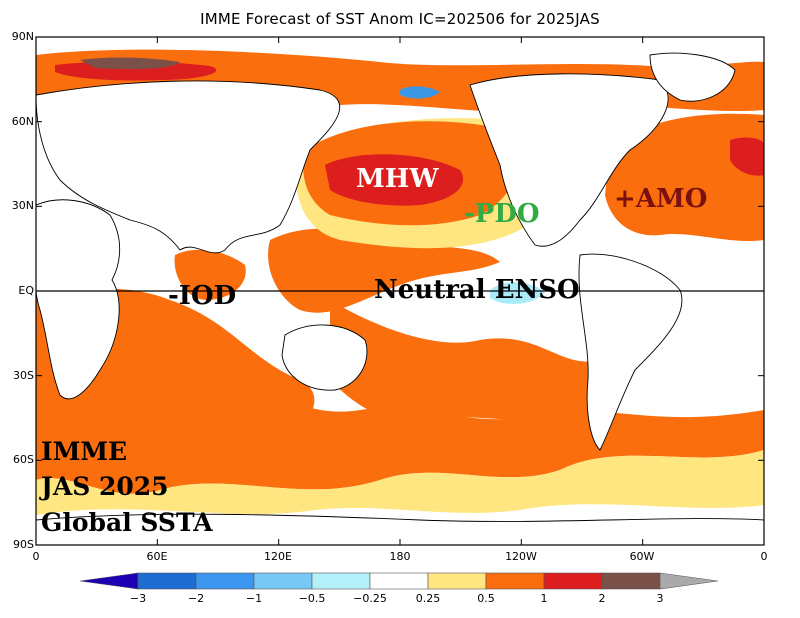 The width and height of the screenshot is (800, 618). I want to click on anomaly-tropical-west-pacific, so click(384, 270).